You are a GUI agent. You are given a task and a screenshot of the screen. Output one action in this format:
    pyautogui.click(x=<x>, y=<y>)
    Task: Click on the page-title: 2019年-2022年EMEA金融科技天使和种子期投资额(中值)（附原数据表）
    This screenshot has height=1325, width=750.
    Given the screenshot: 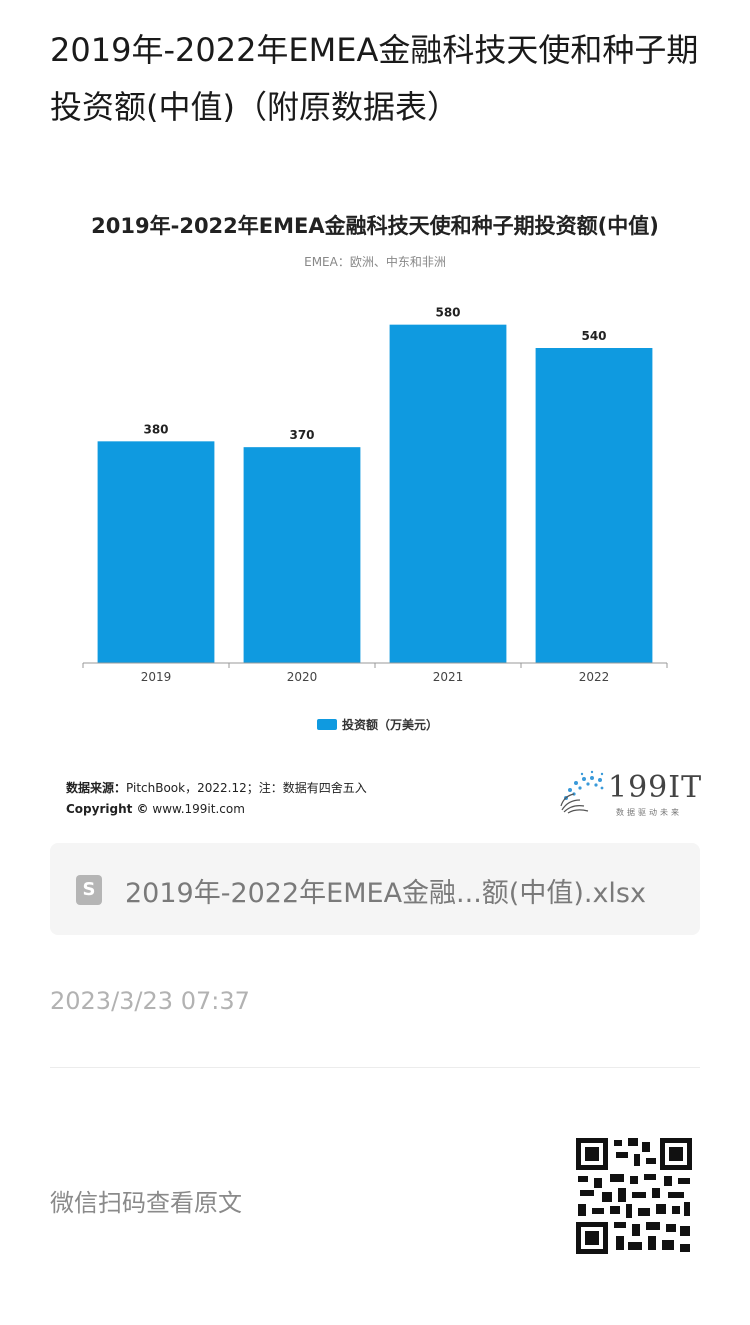 What is the action you would take?
    pyautogui.click(x=374, y=78)
    